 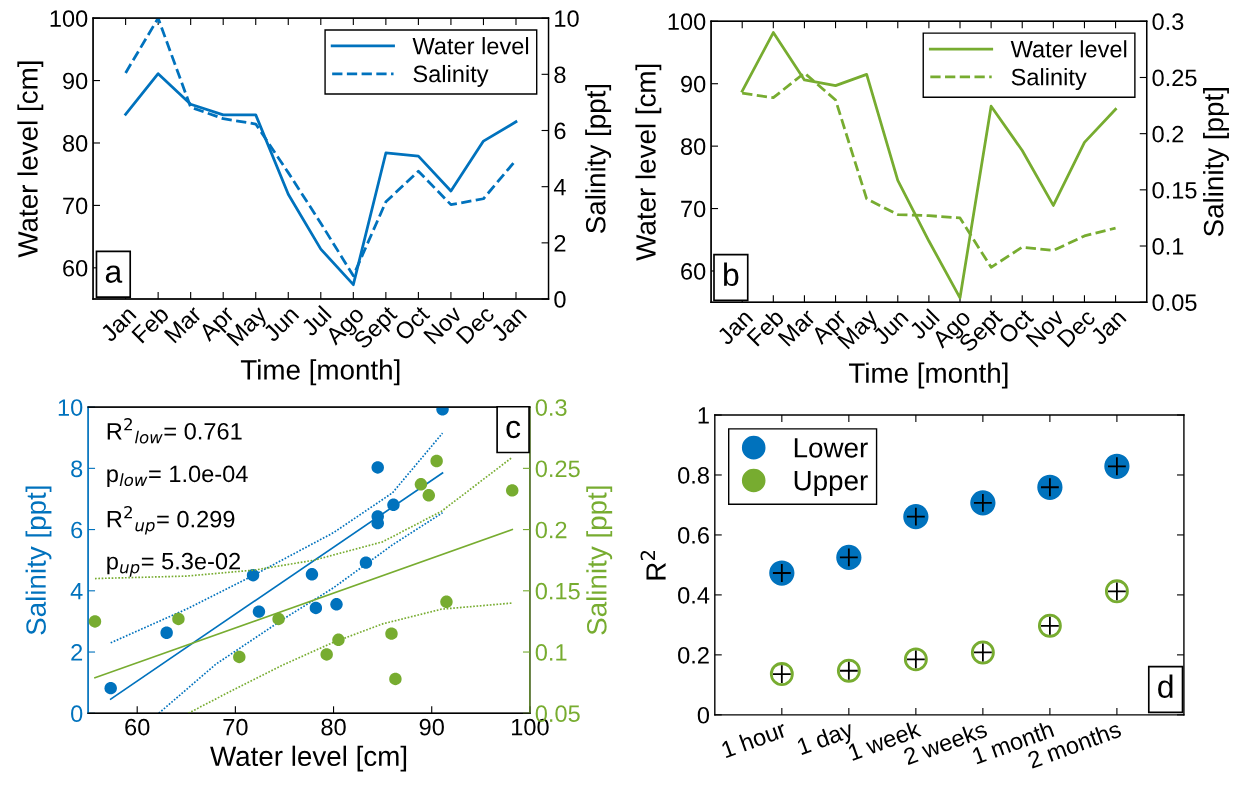 What do you see at coordinates (1165, 686) in the screenshot?
I see `annotation: d` at bounding box center [1165, 686].